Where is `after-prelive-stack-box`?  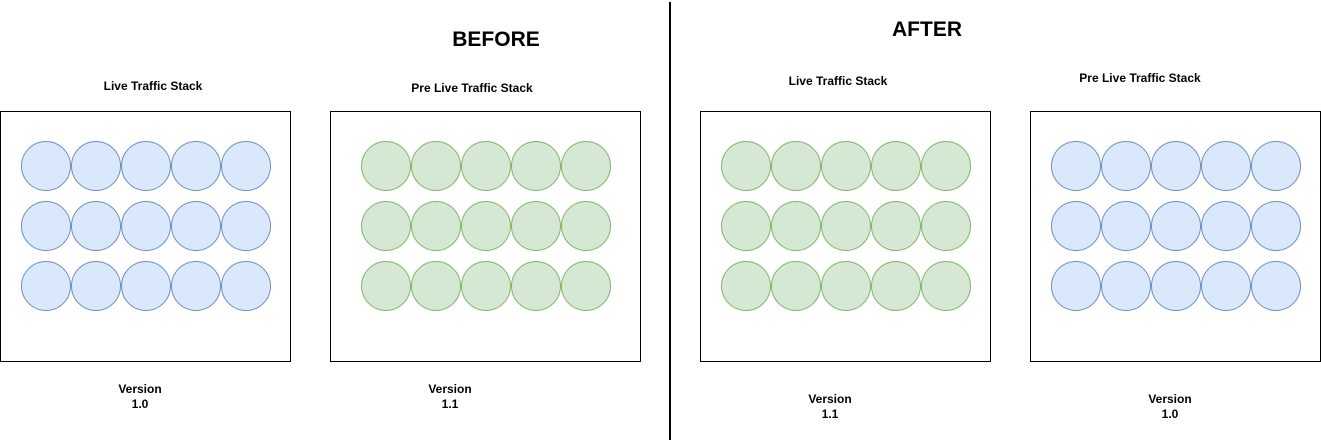
after-prelive-stack-box is located at coordinates (1175, 236).